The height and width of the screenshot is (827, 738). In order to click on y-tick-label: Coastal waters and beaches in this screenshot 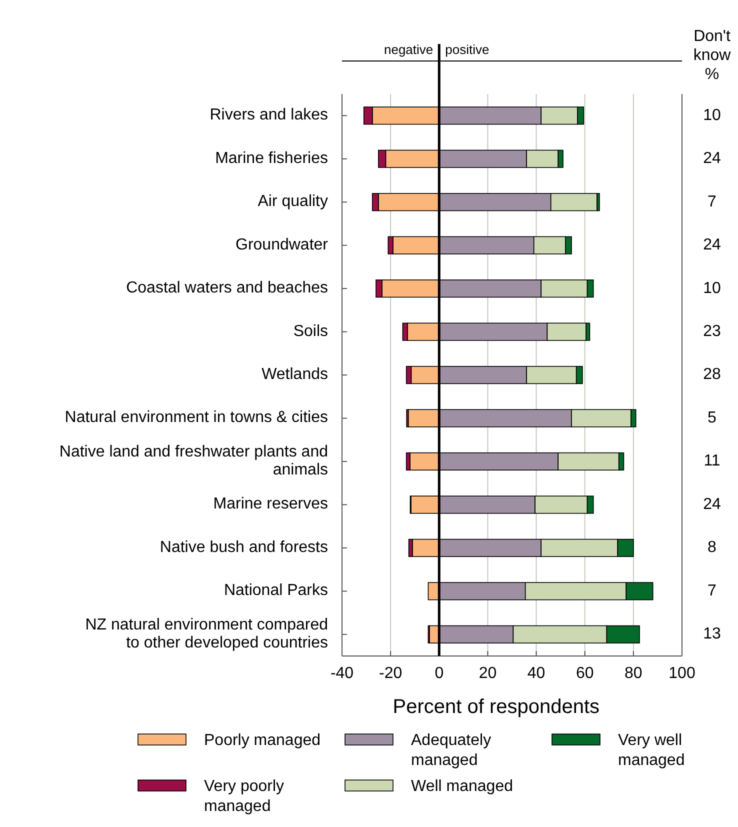, I will do `click(227, 288)`.